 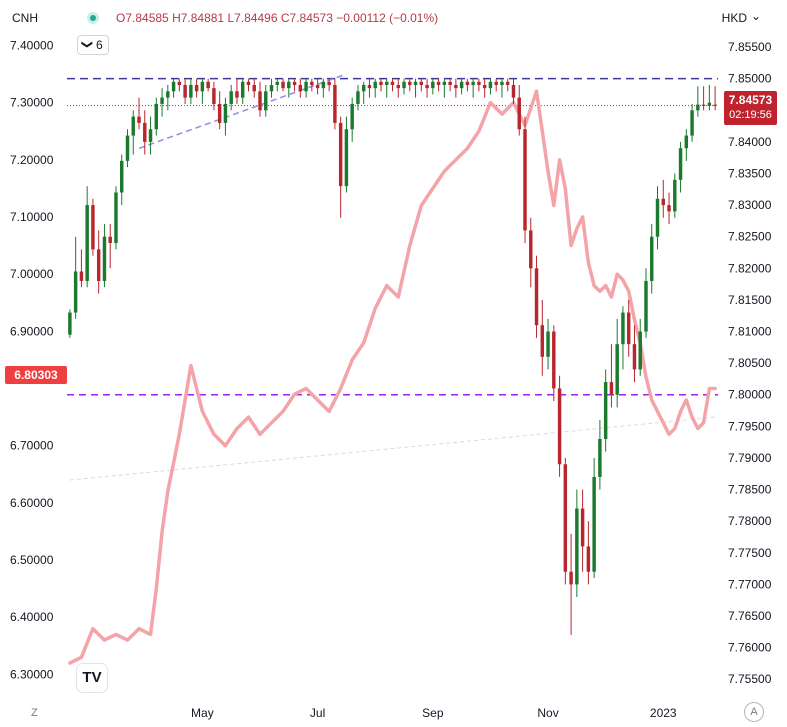 I want to click on right-tick-label: 7.82000, so click(x=750, y=268).